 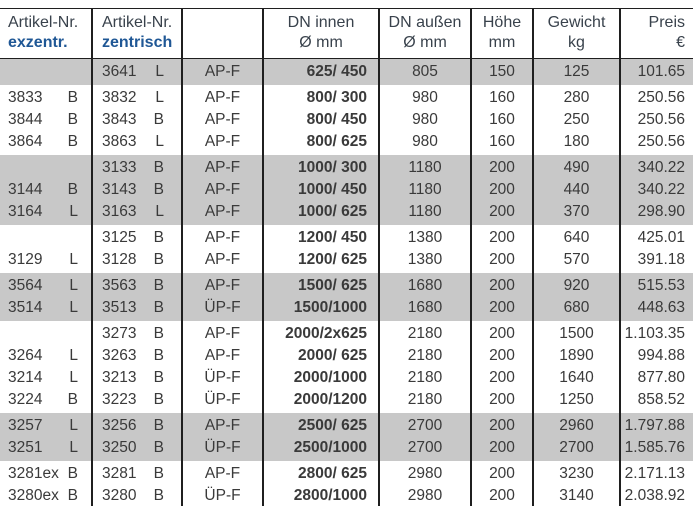 I want to click on cell-dn-aussen: 2980, so click(x=425, y=495).